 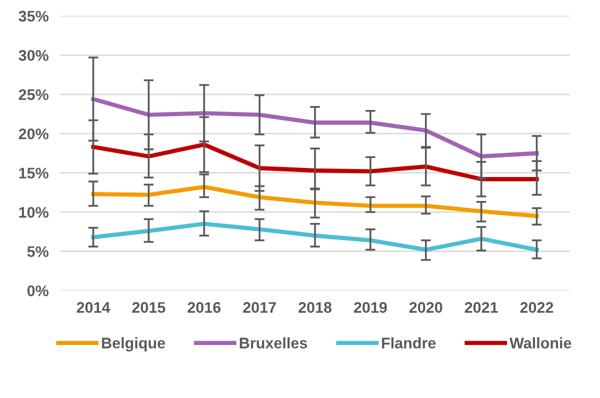 What do you see at coordinates (33, 16) in the screenshot?
I see `y-tick-label: 35%` at bounding box center [33, 16].